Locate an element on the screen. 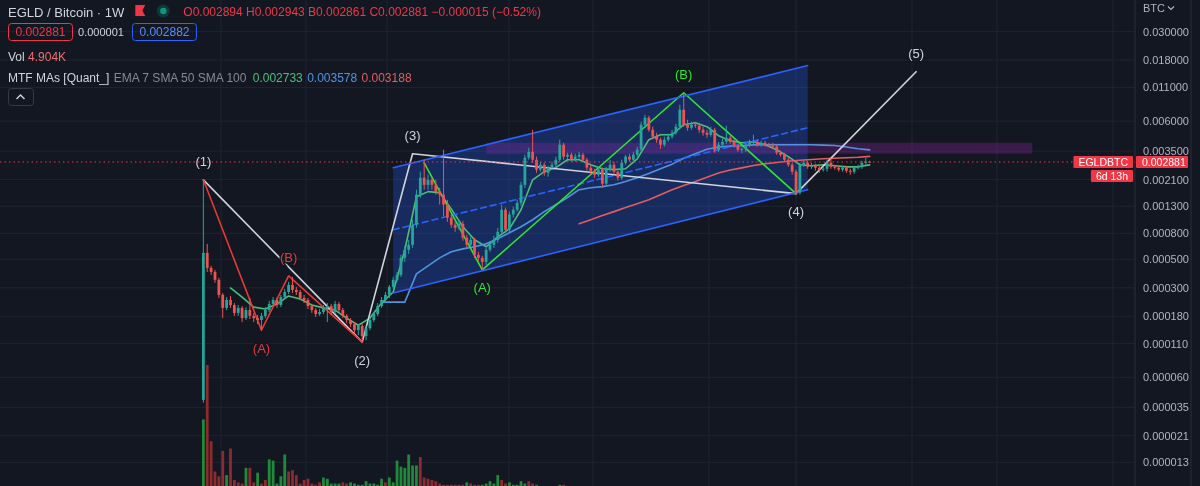 This screenshot has height=486, width=1200. annotation: (5) is located at coordinates (916, 54).